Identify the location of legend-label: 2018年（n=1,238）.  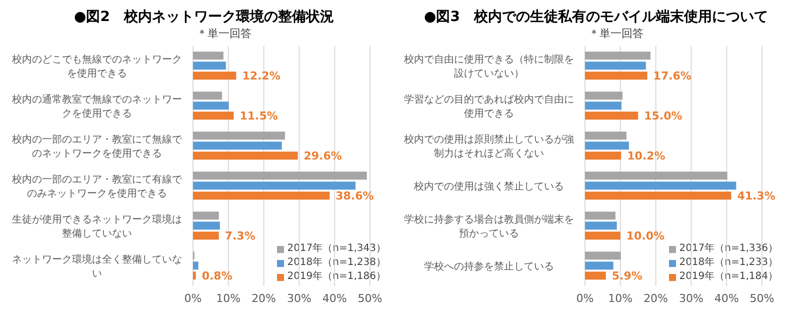
(336, 263).